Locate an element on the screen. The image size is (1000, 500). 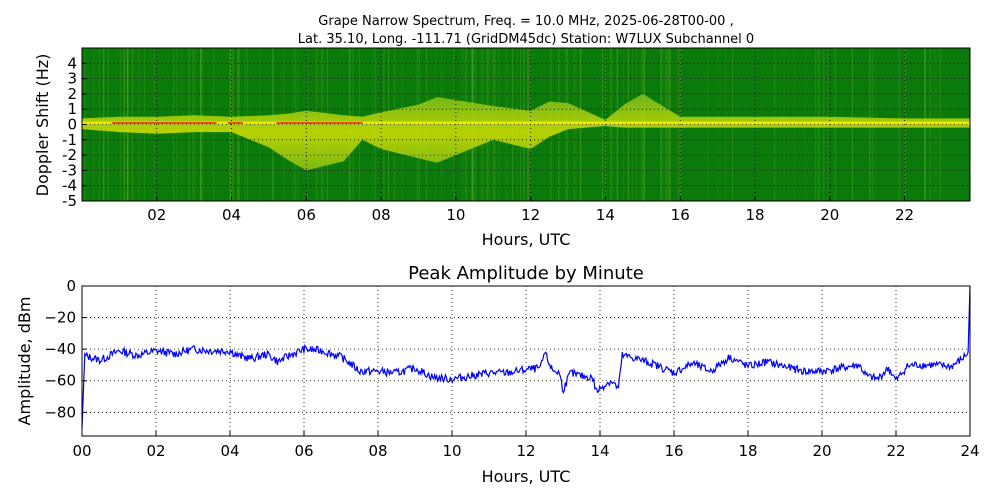
amplitude-x-tick-label: 16 is located at coordinates (673, 451).